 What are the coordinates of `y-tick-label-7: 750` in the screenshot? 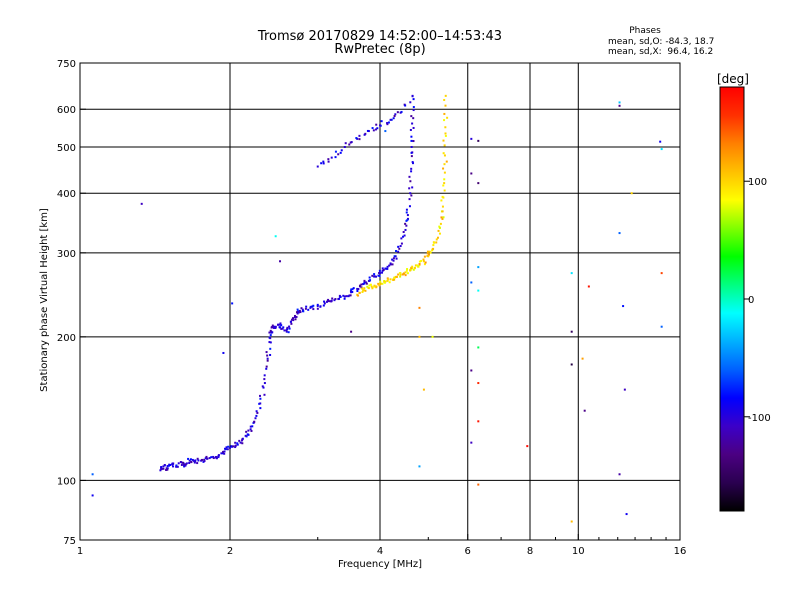 It's located at (66, 64).